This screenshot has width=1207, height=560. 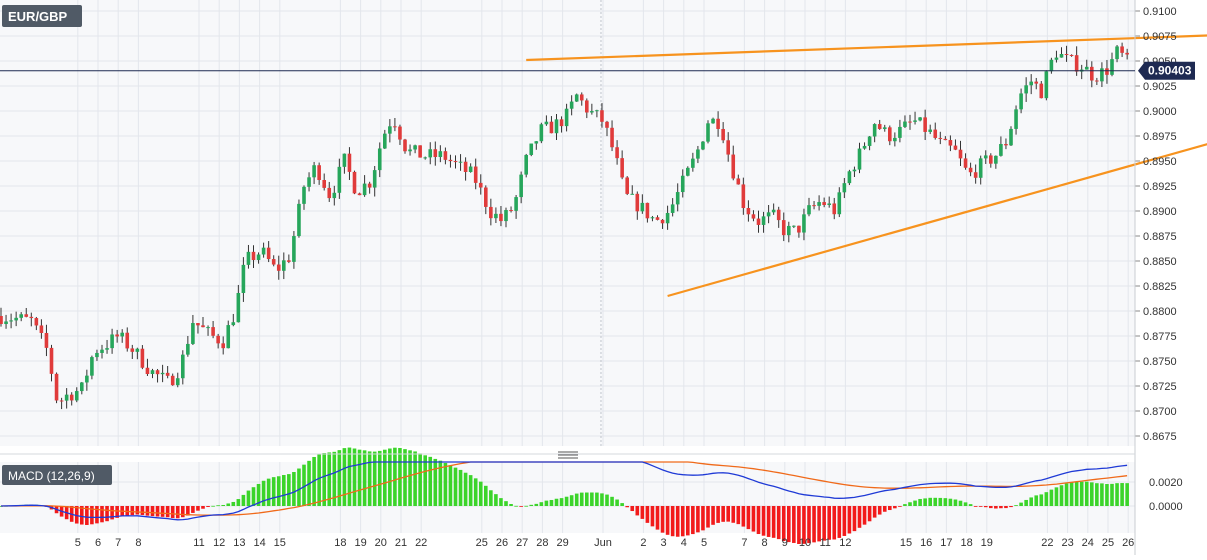 I want to click on x-tick-label: 13, so click(x=239, y=543).